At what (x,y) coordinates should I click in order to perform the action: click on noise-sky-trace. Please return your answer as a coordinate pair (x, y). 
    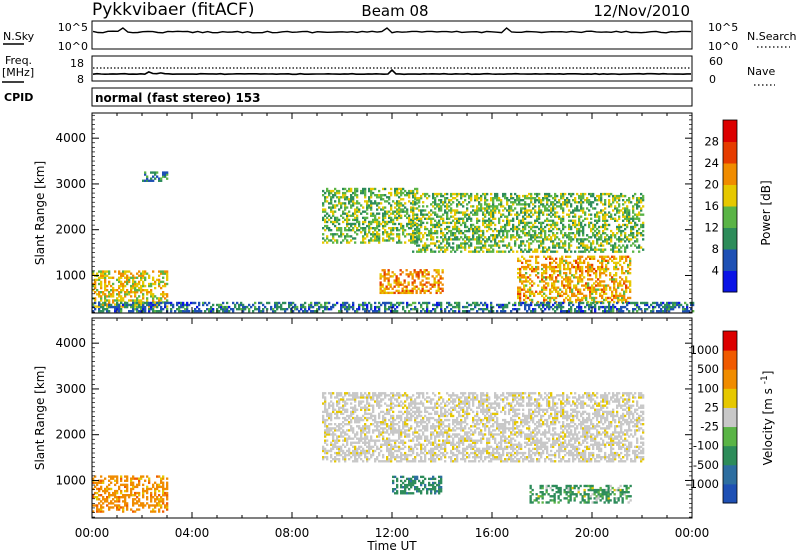
    Looking at the image, I should click on (392, 30).